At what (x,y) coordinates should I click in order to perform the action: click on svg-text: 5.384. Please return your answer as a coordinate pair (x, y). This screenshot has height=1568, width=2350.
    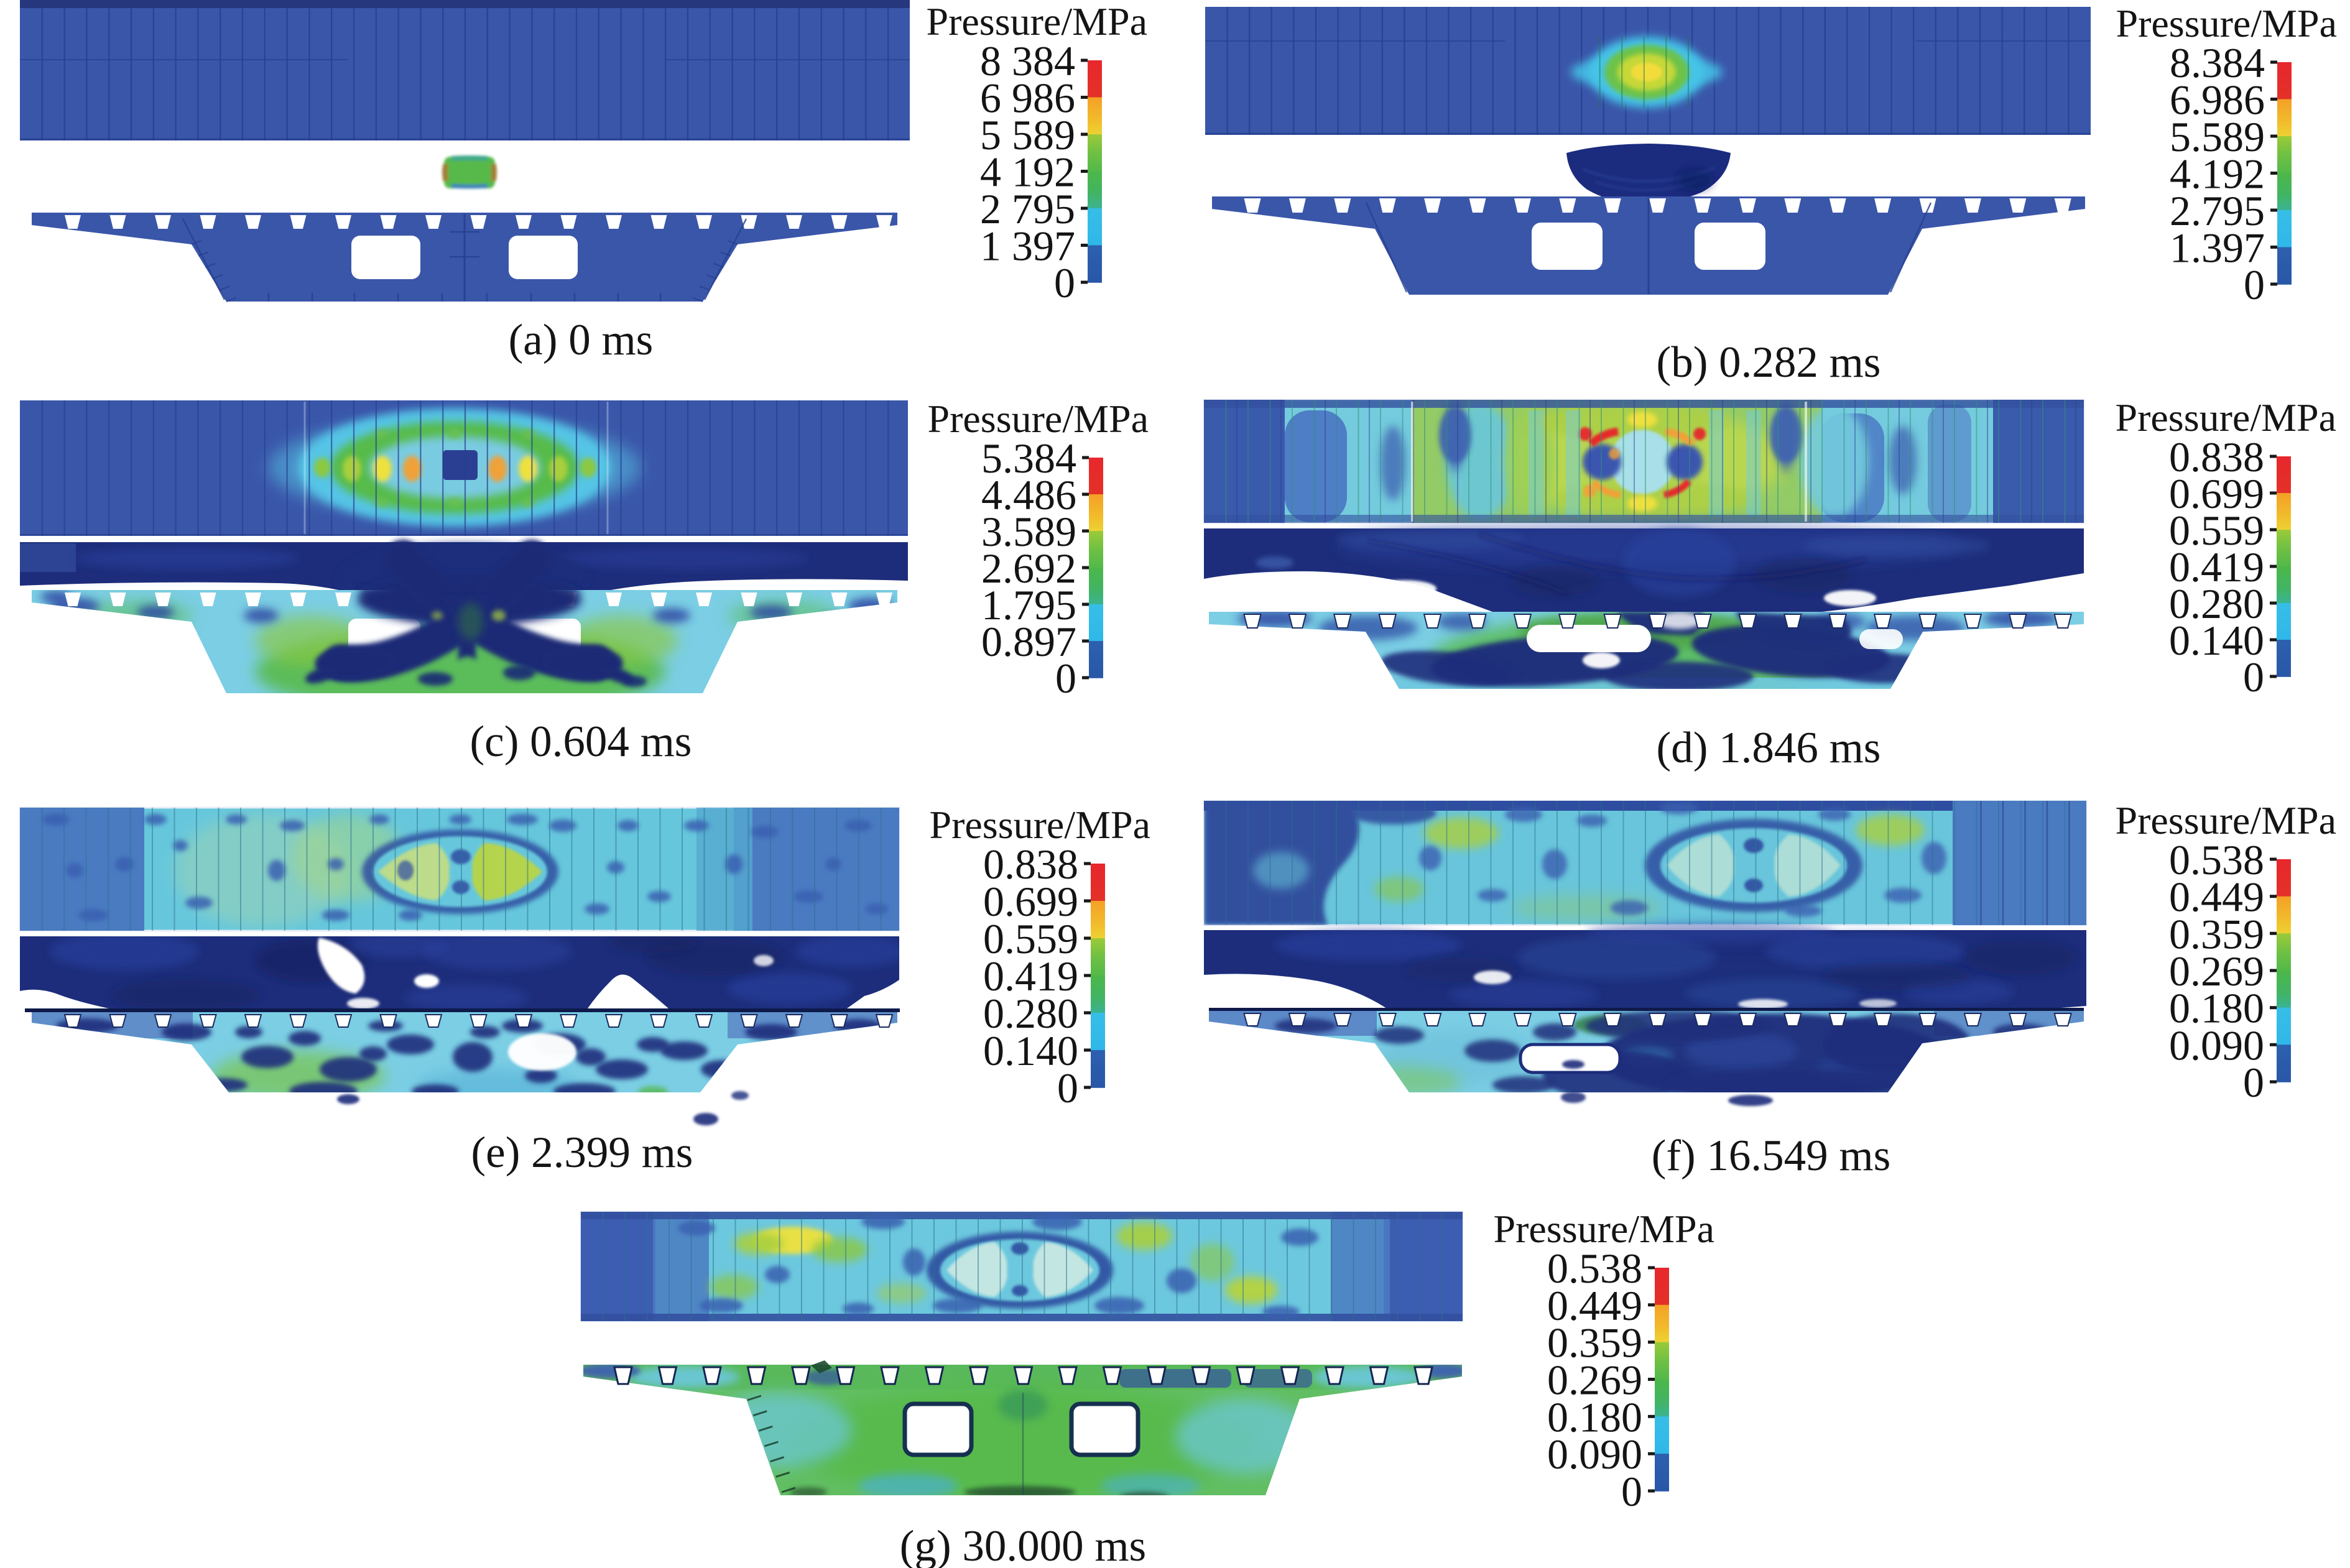
    Looking at the image, I should click on (1028, 458).